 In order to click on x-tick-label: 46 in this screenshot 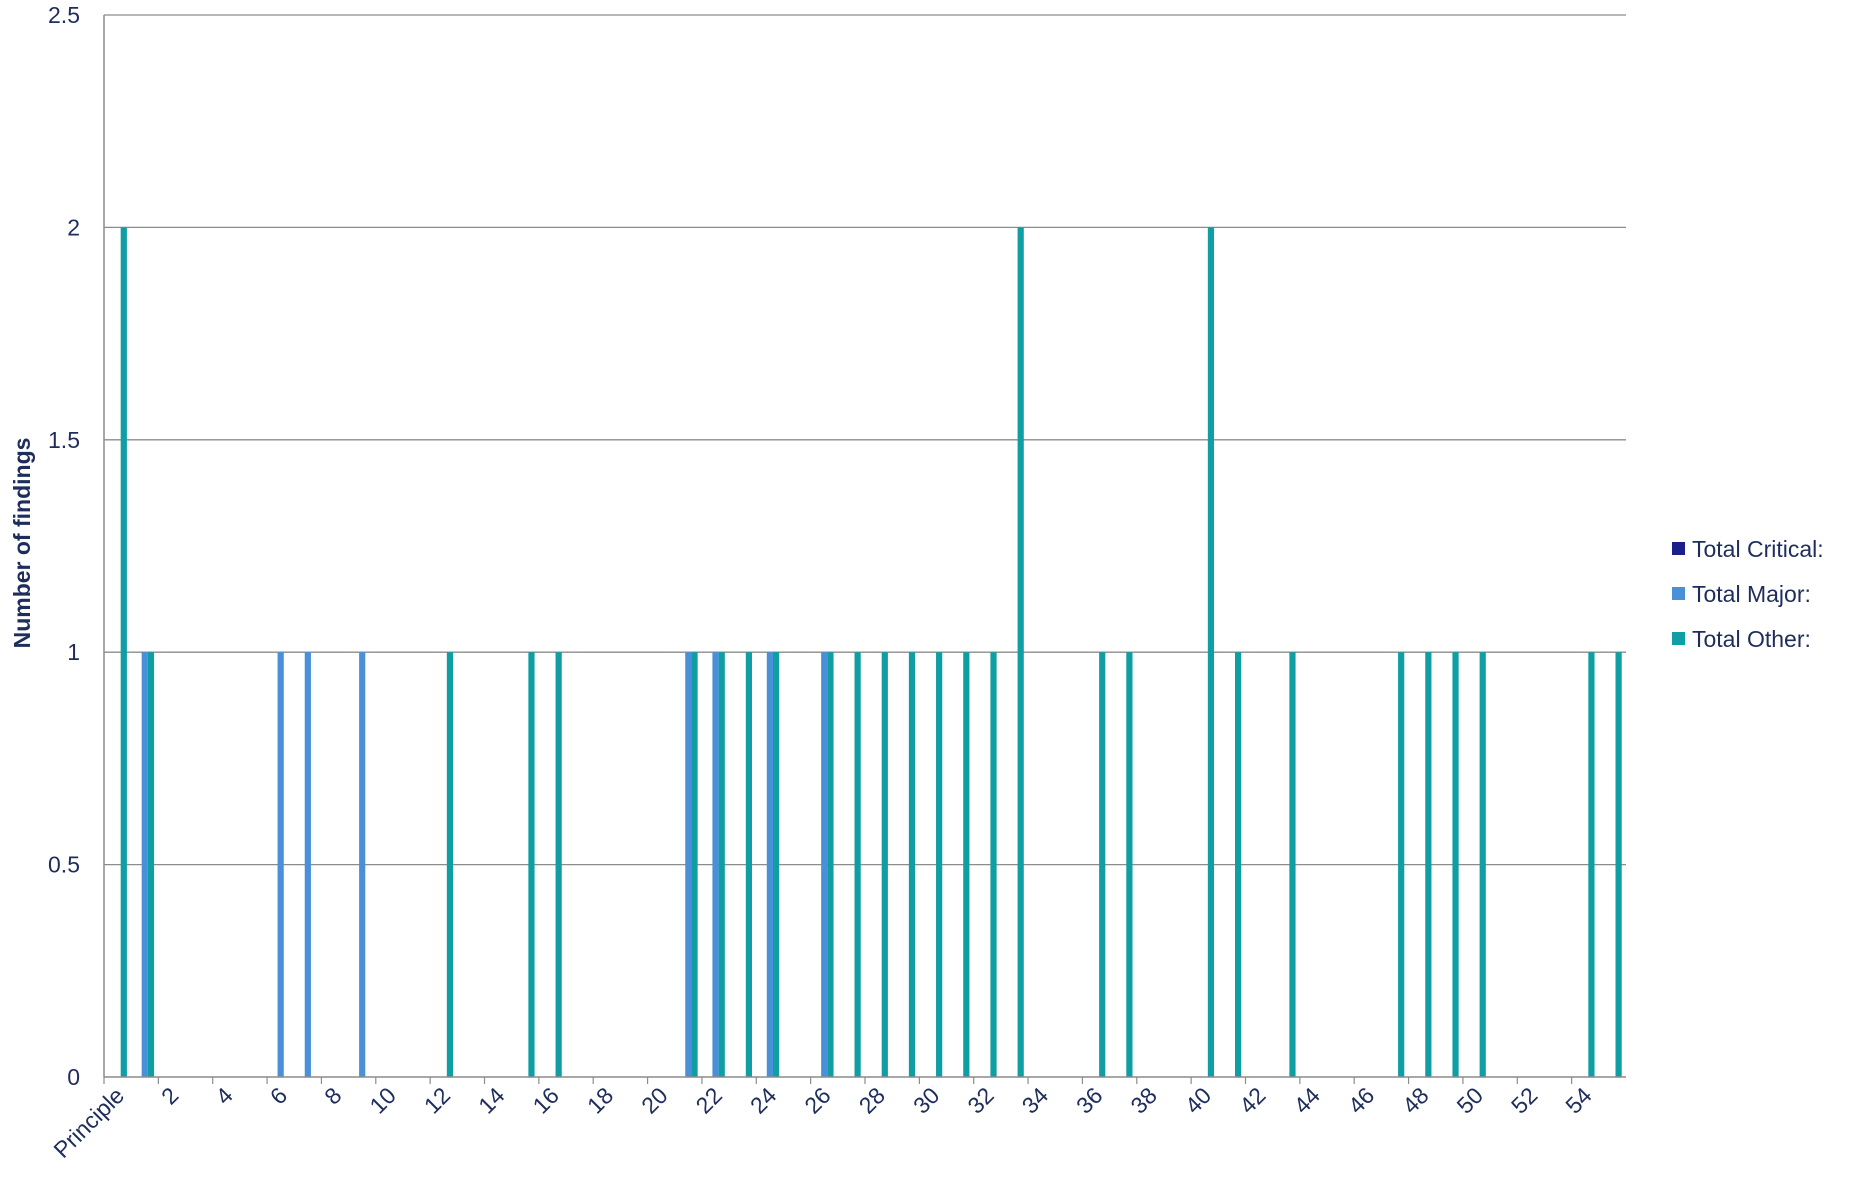, I will do `click(1361, 1100)`.